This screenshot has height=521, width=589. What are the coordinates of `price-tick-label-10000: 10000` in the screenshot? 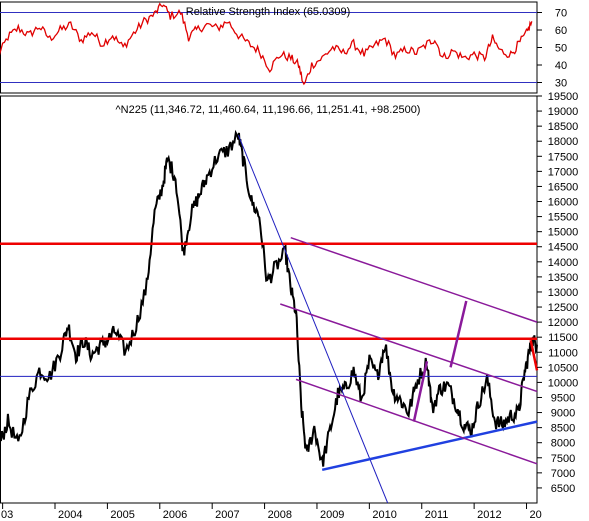 It's located at (563, 383).